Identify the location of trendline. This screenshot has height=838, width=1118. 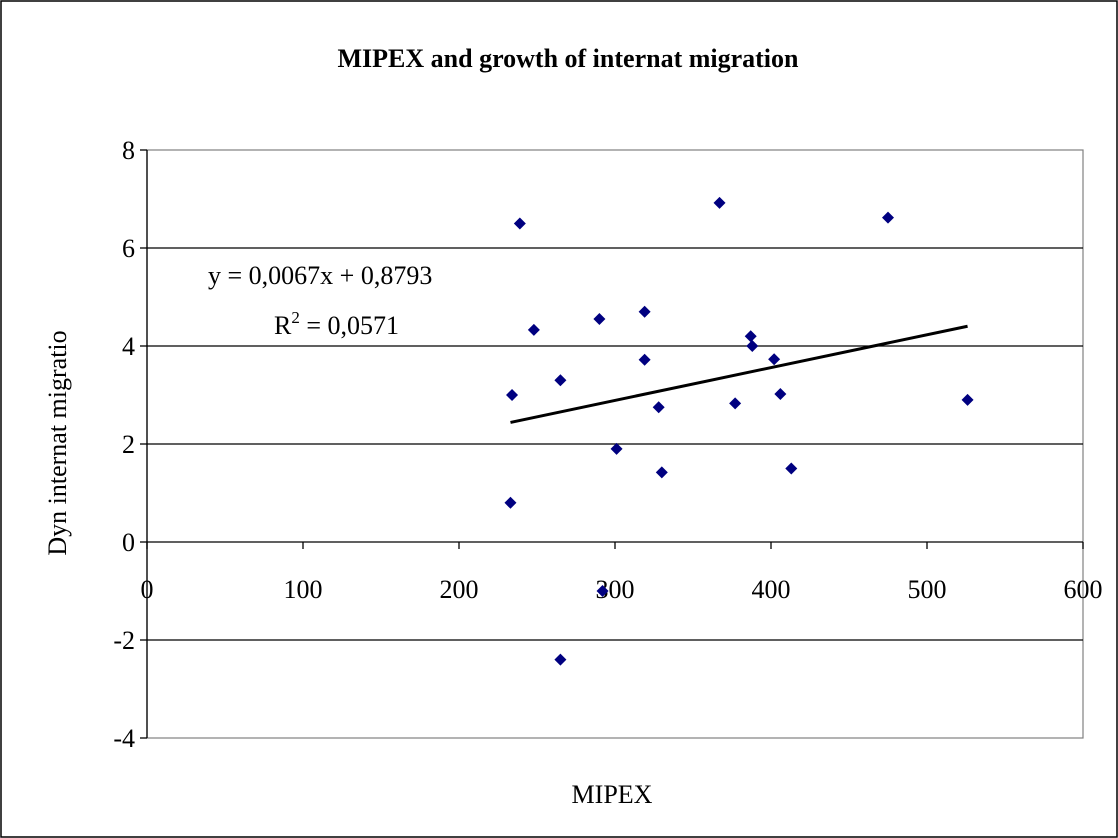
(739, 374).